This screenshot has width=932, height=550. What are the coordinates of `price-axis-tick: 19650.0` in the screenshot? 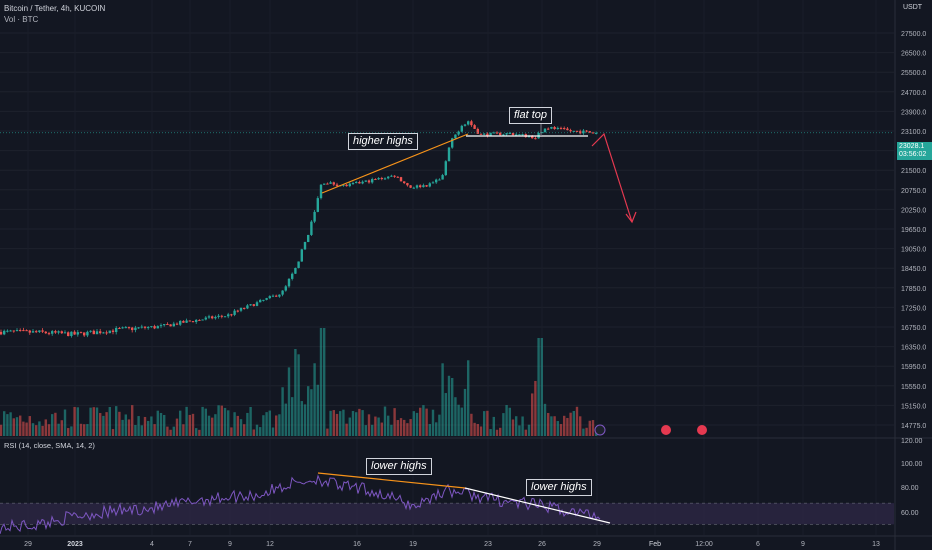 It's located at (913, 230).